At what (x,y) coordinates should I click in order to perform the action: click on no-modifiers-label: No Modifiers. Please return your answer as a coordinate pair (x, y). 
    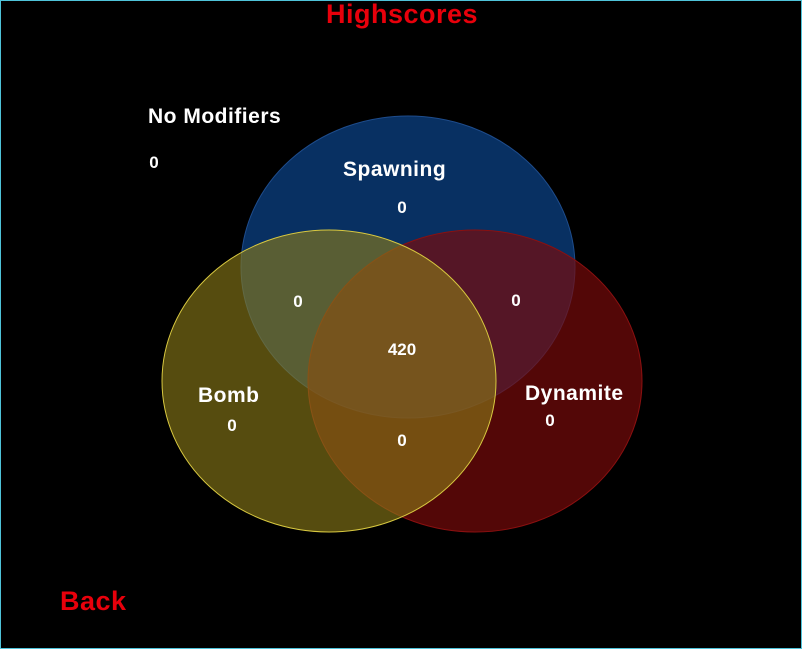
    Looking at the image, I should click on (215, 116).